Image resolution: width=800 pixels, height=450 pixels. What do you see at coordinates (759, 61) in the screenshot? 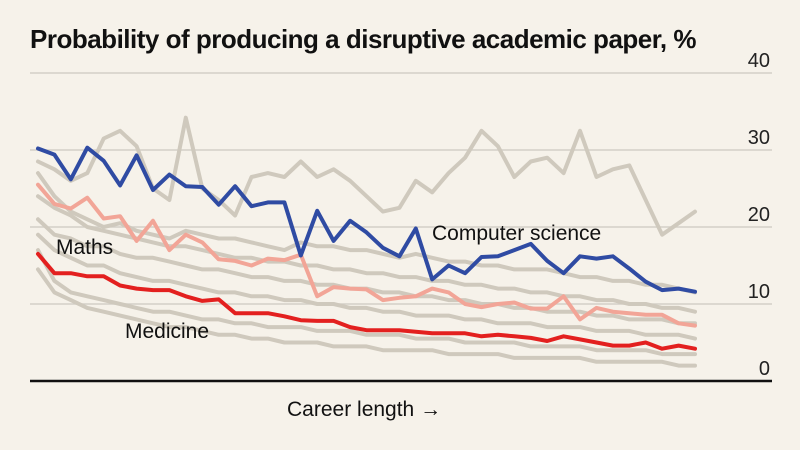
I see `y-tick-label: 40` at bounding box center [759, 61].